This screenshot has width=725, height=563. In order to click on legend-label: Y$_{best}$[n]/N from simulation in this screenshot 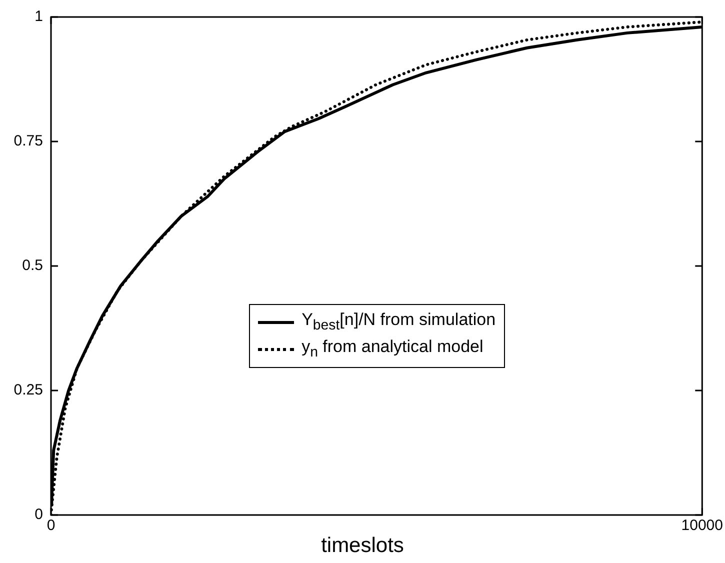, I will do `click(399, 321)`.